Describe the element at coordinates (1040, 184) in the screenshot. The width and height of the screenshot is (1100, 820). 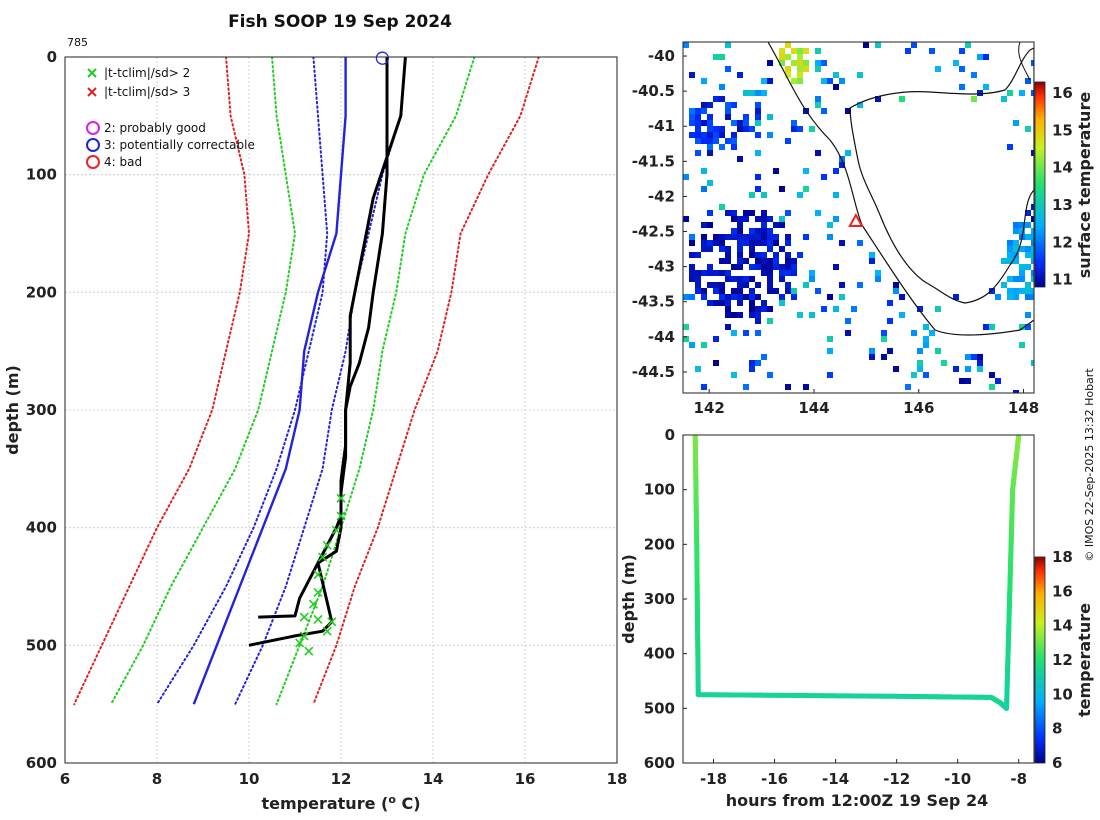
I see `map-colorbar` at that location.